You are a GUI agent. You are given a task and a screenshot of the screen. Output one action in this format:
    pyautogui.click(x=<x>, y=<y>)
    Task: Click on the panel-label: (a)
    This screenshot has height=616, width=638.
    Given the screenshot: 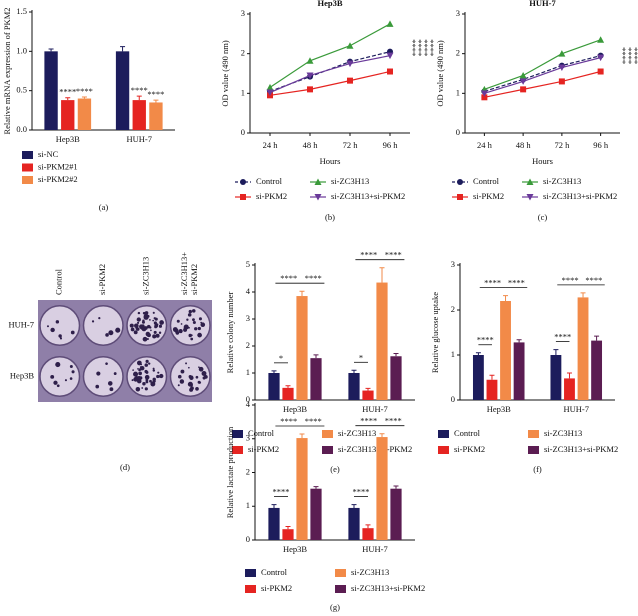 What is the action you would take?
    pyautogui.click(x=104, y=207)
    